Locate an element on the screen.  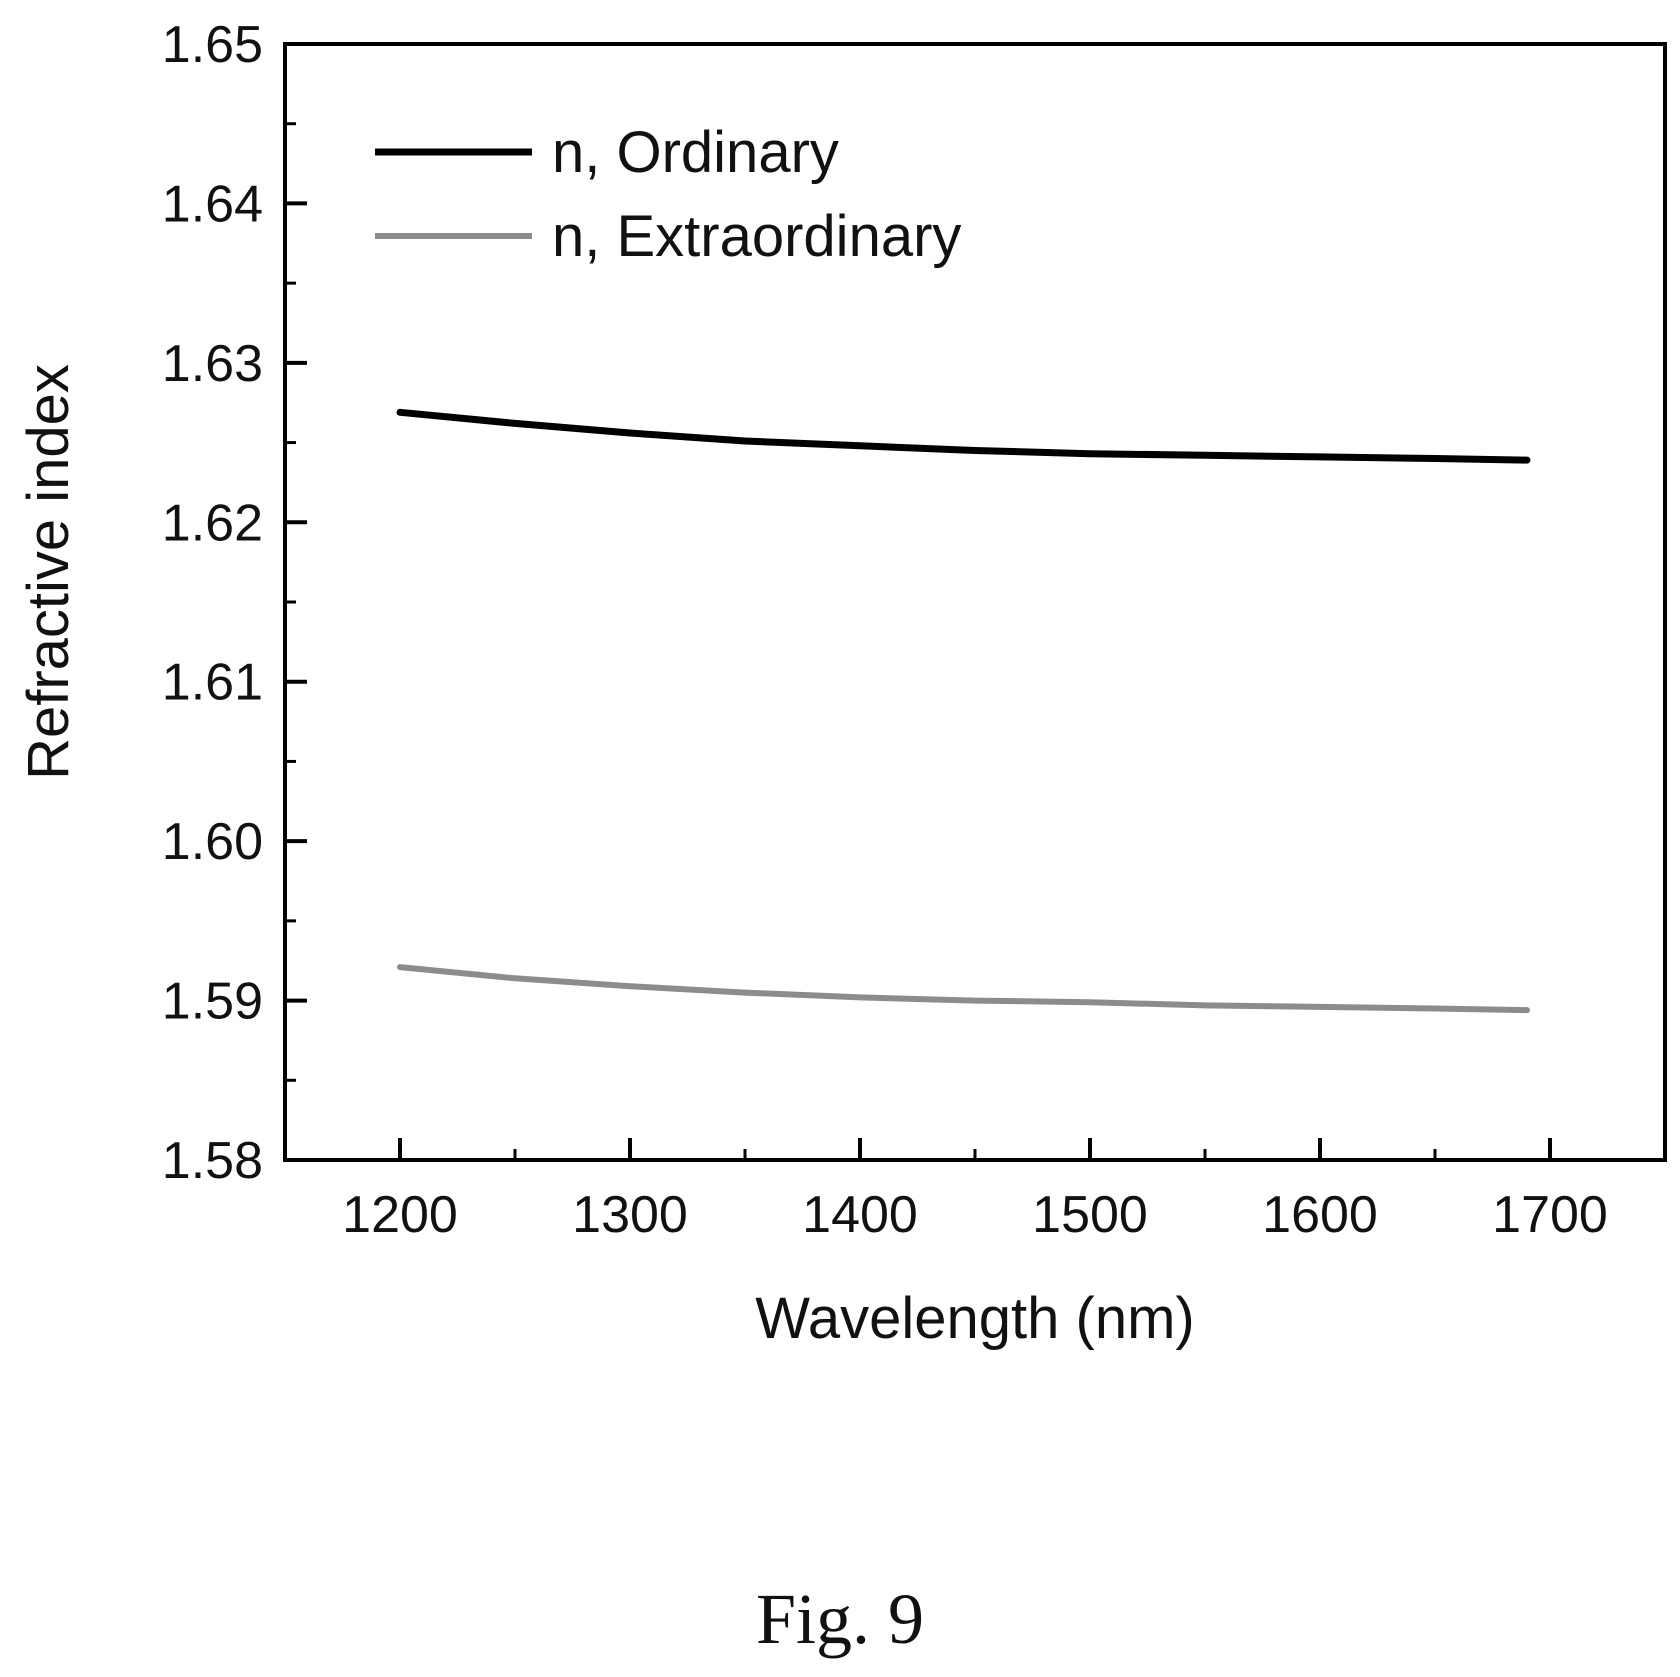
y-tick-label: 1.60 is located at coordinates (212, 842).